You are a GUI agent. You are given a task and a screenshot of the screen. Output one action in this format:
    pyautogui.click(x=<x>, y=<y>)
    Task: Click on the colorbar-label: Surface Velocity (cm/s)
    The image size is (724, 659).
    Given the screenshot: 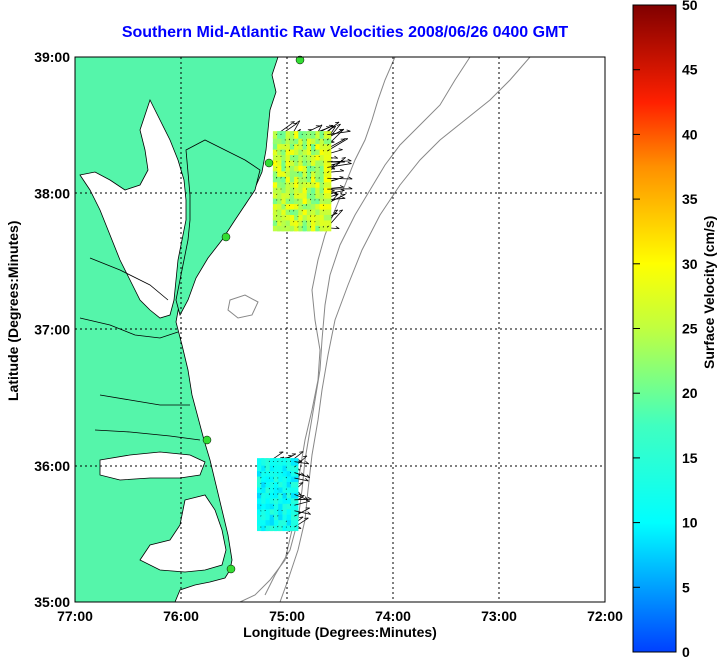 What is the action you would take?
    pyautogui.click(x=709, y=292)
    